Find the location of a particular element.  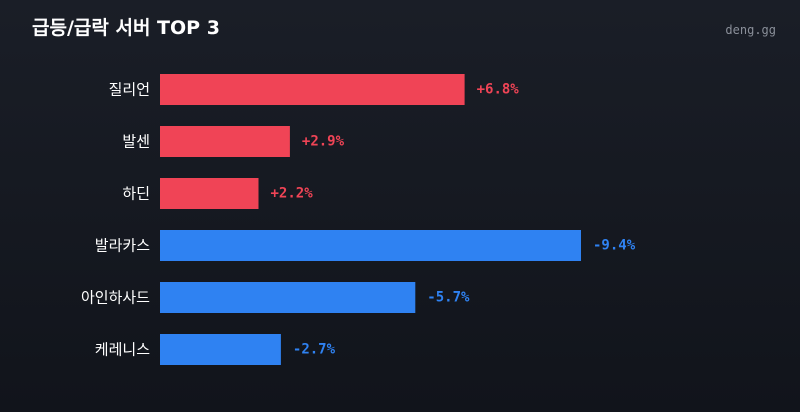

value-label: +2.9% is located at coordinates (323, 142).